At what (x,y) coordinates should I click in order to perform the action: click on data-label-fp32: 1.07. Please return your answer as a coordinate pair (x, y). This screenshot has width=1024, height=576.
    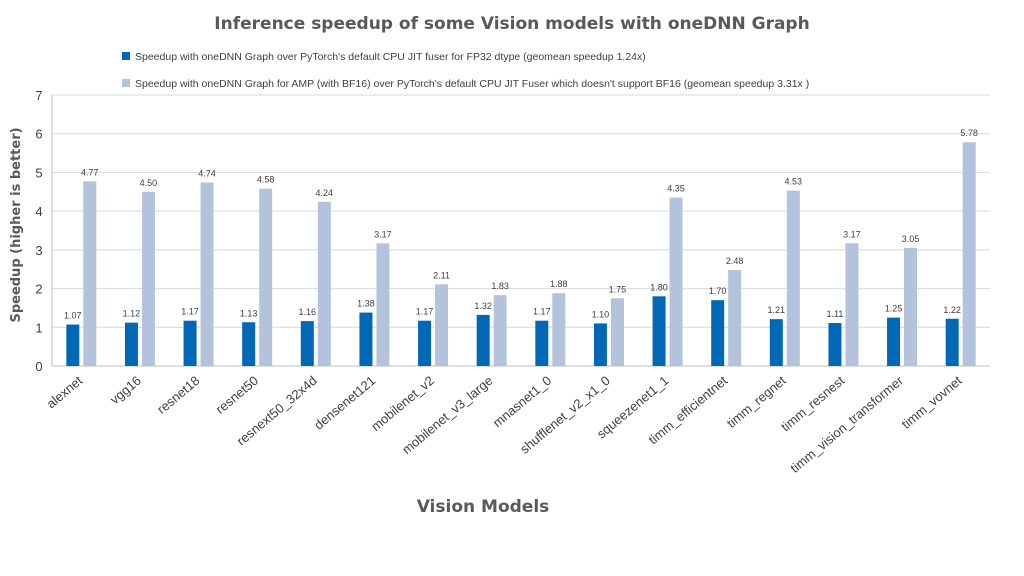
    Looking at the image, I should click on (73, 316).